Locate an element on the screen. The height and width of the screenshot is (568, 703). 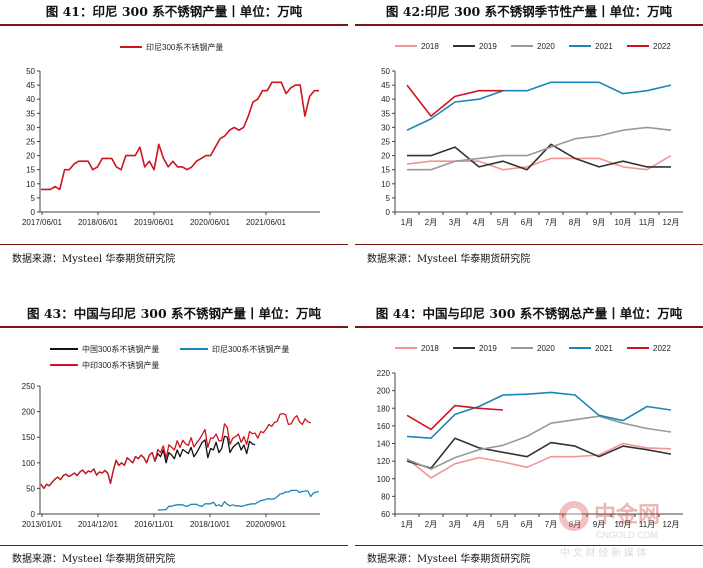
y-tick-label: 100 is located at coordinates (384, 479).